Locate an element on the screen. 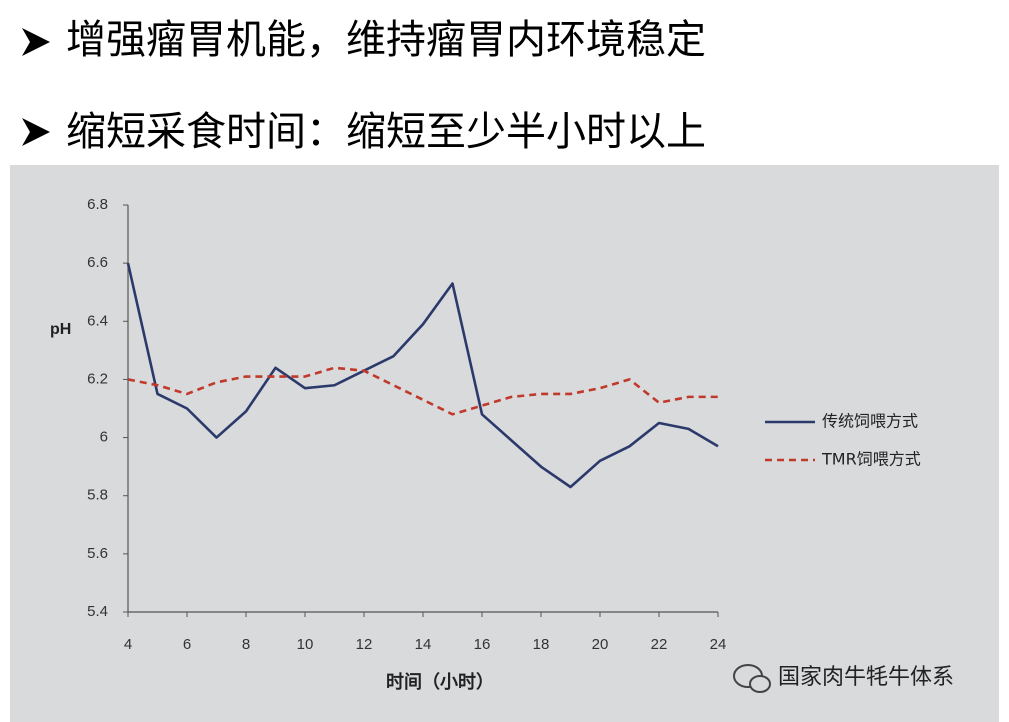  x-tick-label: 6 is located at coordinates (187, 644).